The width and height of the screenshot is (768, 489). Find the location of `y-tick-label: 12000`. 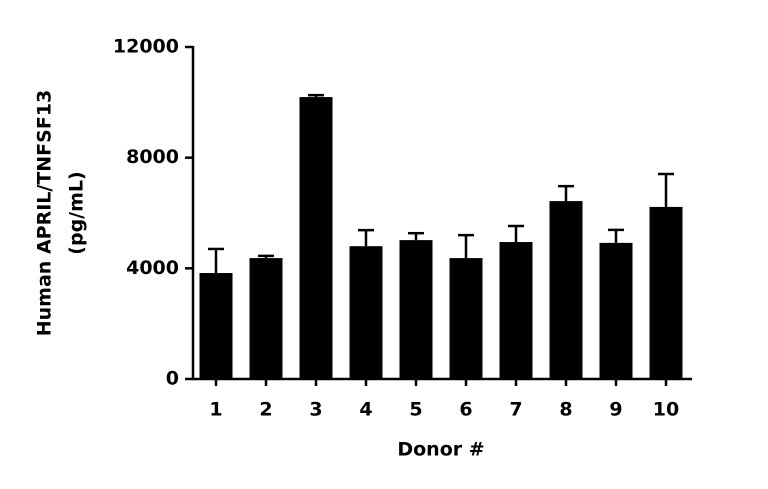

y-tick-label: 12000 is located at coordinates (146, 47).